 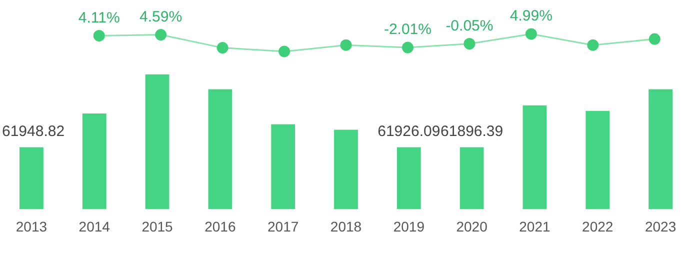 I want to click on data-label: 4.11%, so click(x=99, y=17).